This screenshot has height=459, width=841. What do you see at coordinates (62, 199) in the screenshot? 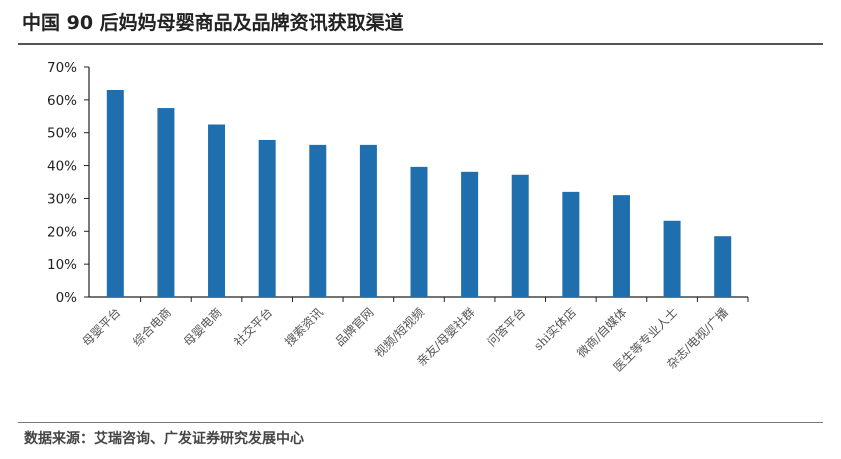
I see `y-tick-label: 30%` at bounding box center [62, 199].